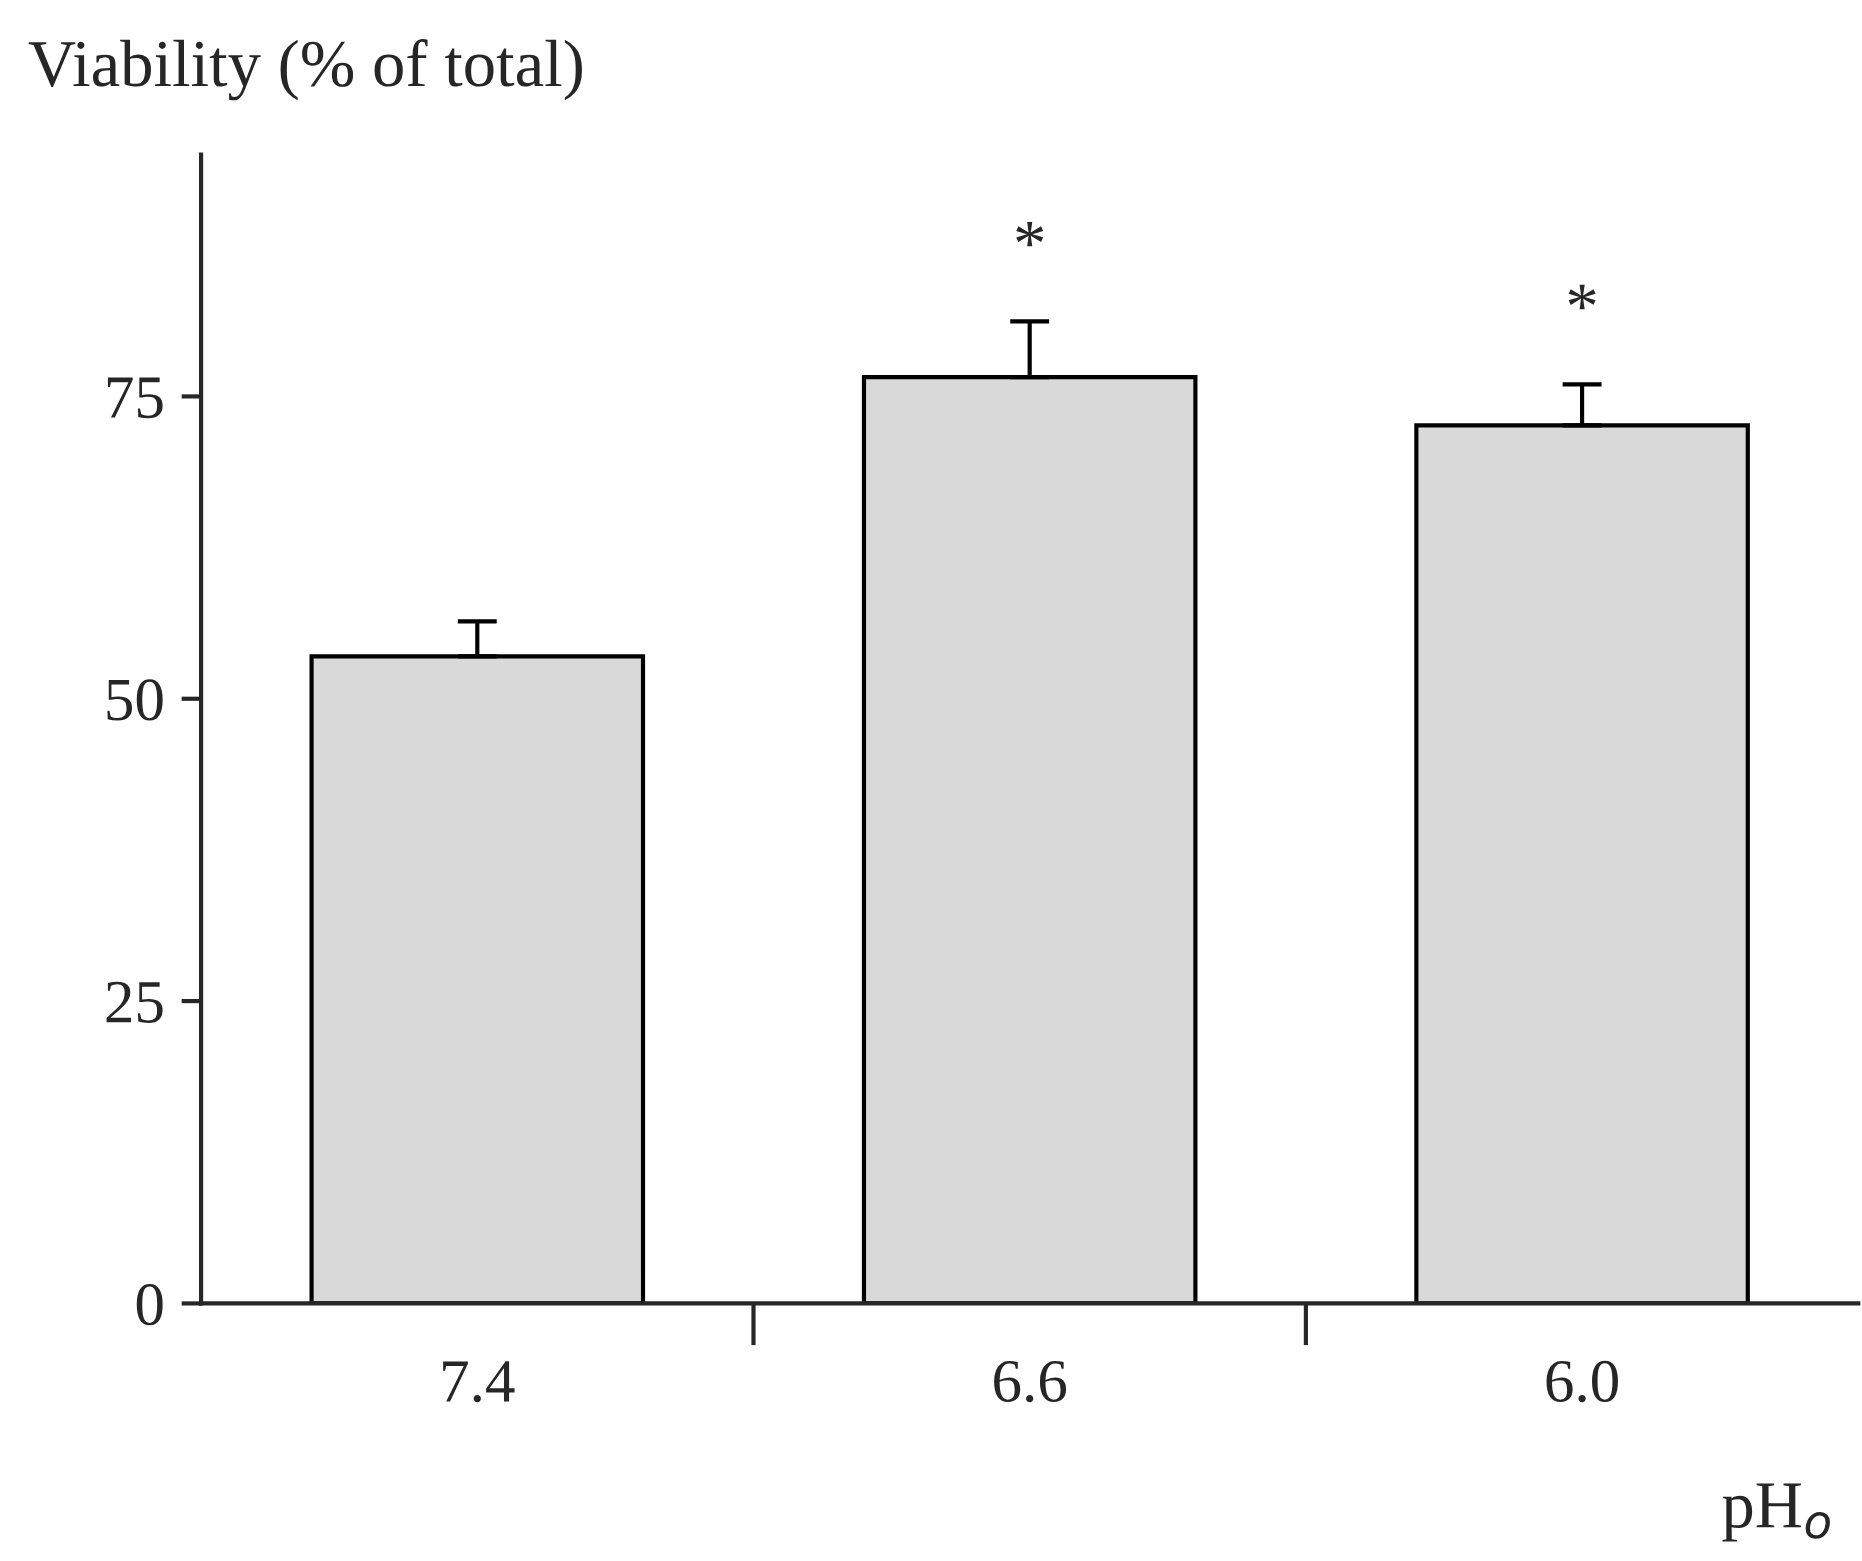  What do you see at coordinates (1582, 1381) in the screenshot?
I see `x-tick-label: 6.0` at bounding box center [1582, 1381].